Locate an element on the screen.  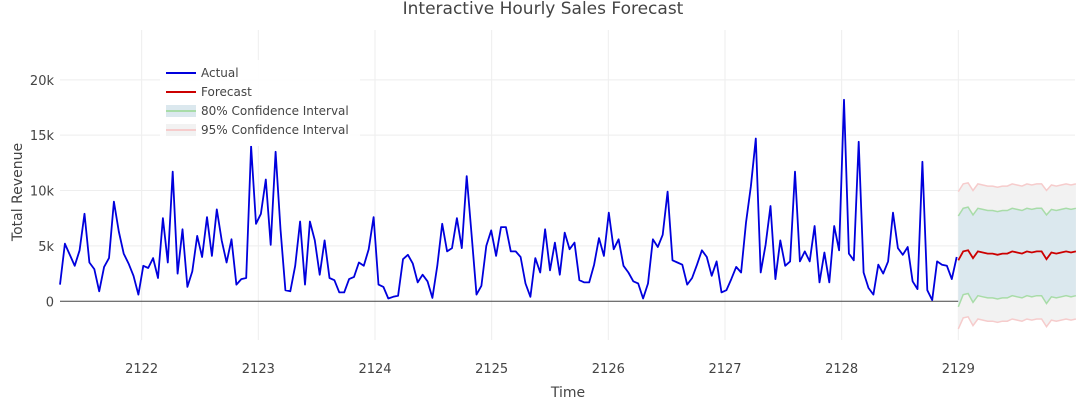
x-tick-label: 2125 is located at coordinates (491, 369).